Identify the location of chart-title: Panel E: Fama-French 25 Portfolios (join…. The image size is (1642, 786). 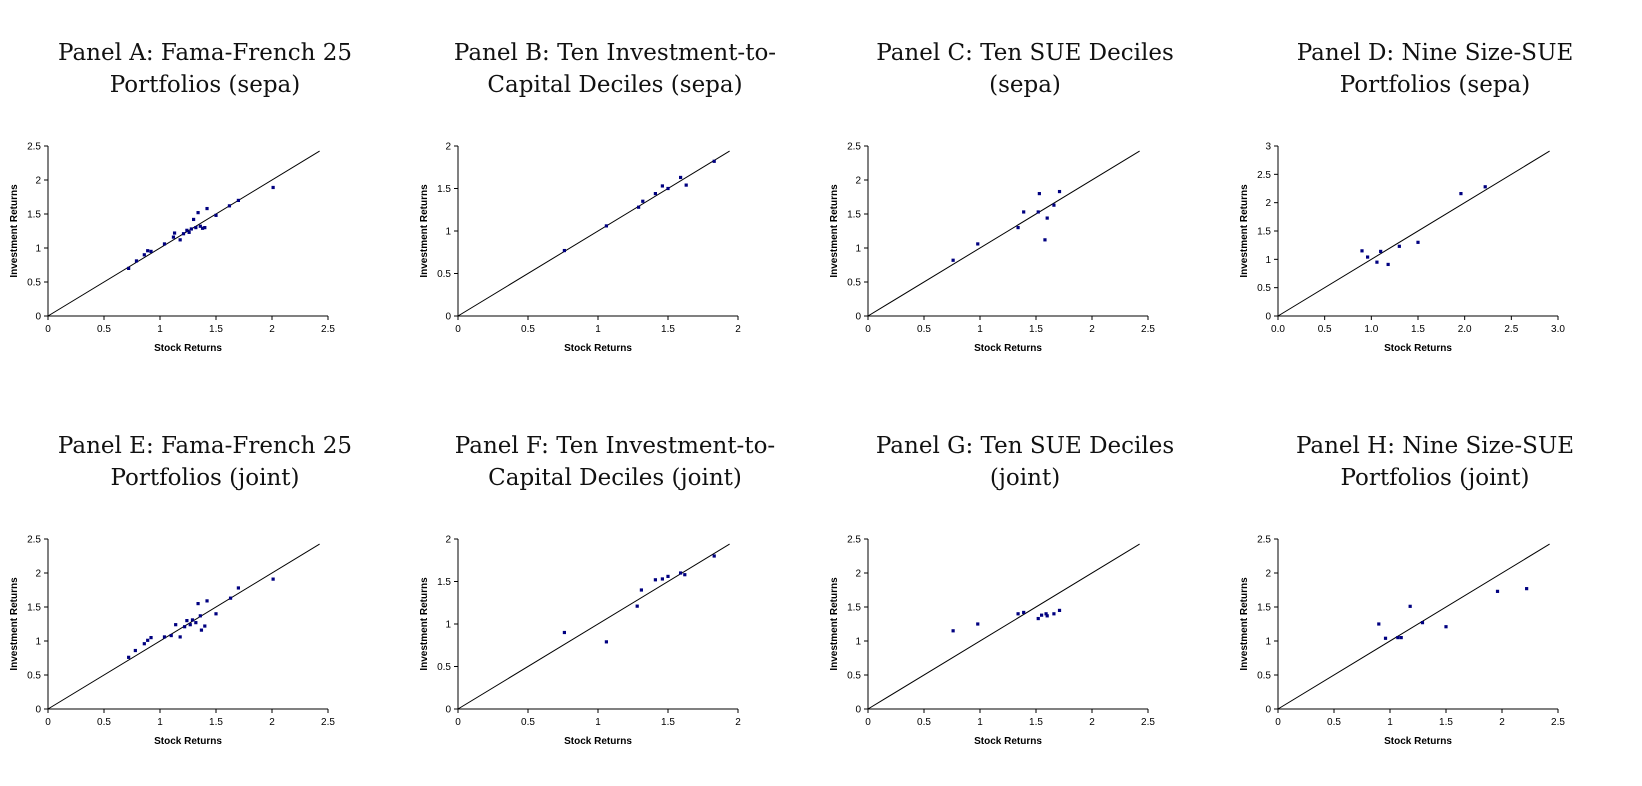
(205, 462).